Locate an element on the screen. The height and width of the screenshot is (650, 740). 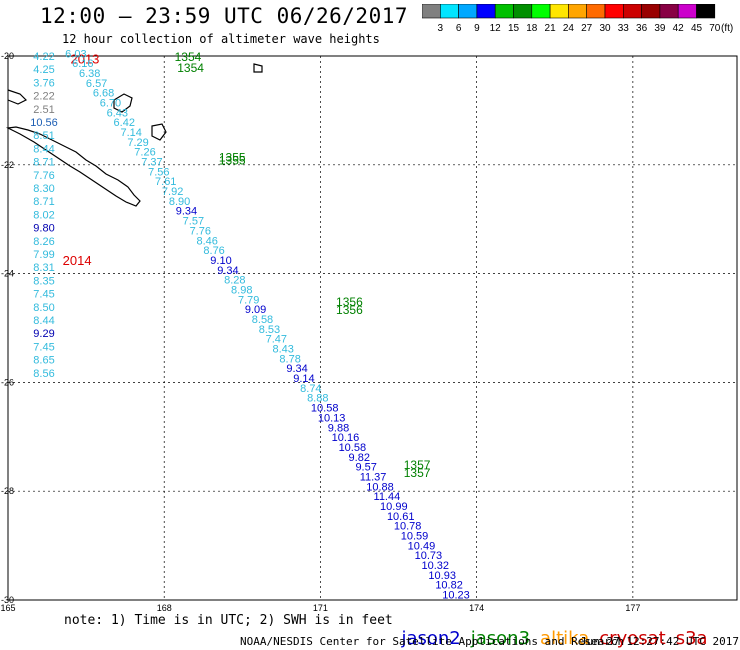
swh-value: 6.03 is located at coordinates (75, 54).